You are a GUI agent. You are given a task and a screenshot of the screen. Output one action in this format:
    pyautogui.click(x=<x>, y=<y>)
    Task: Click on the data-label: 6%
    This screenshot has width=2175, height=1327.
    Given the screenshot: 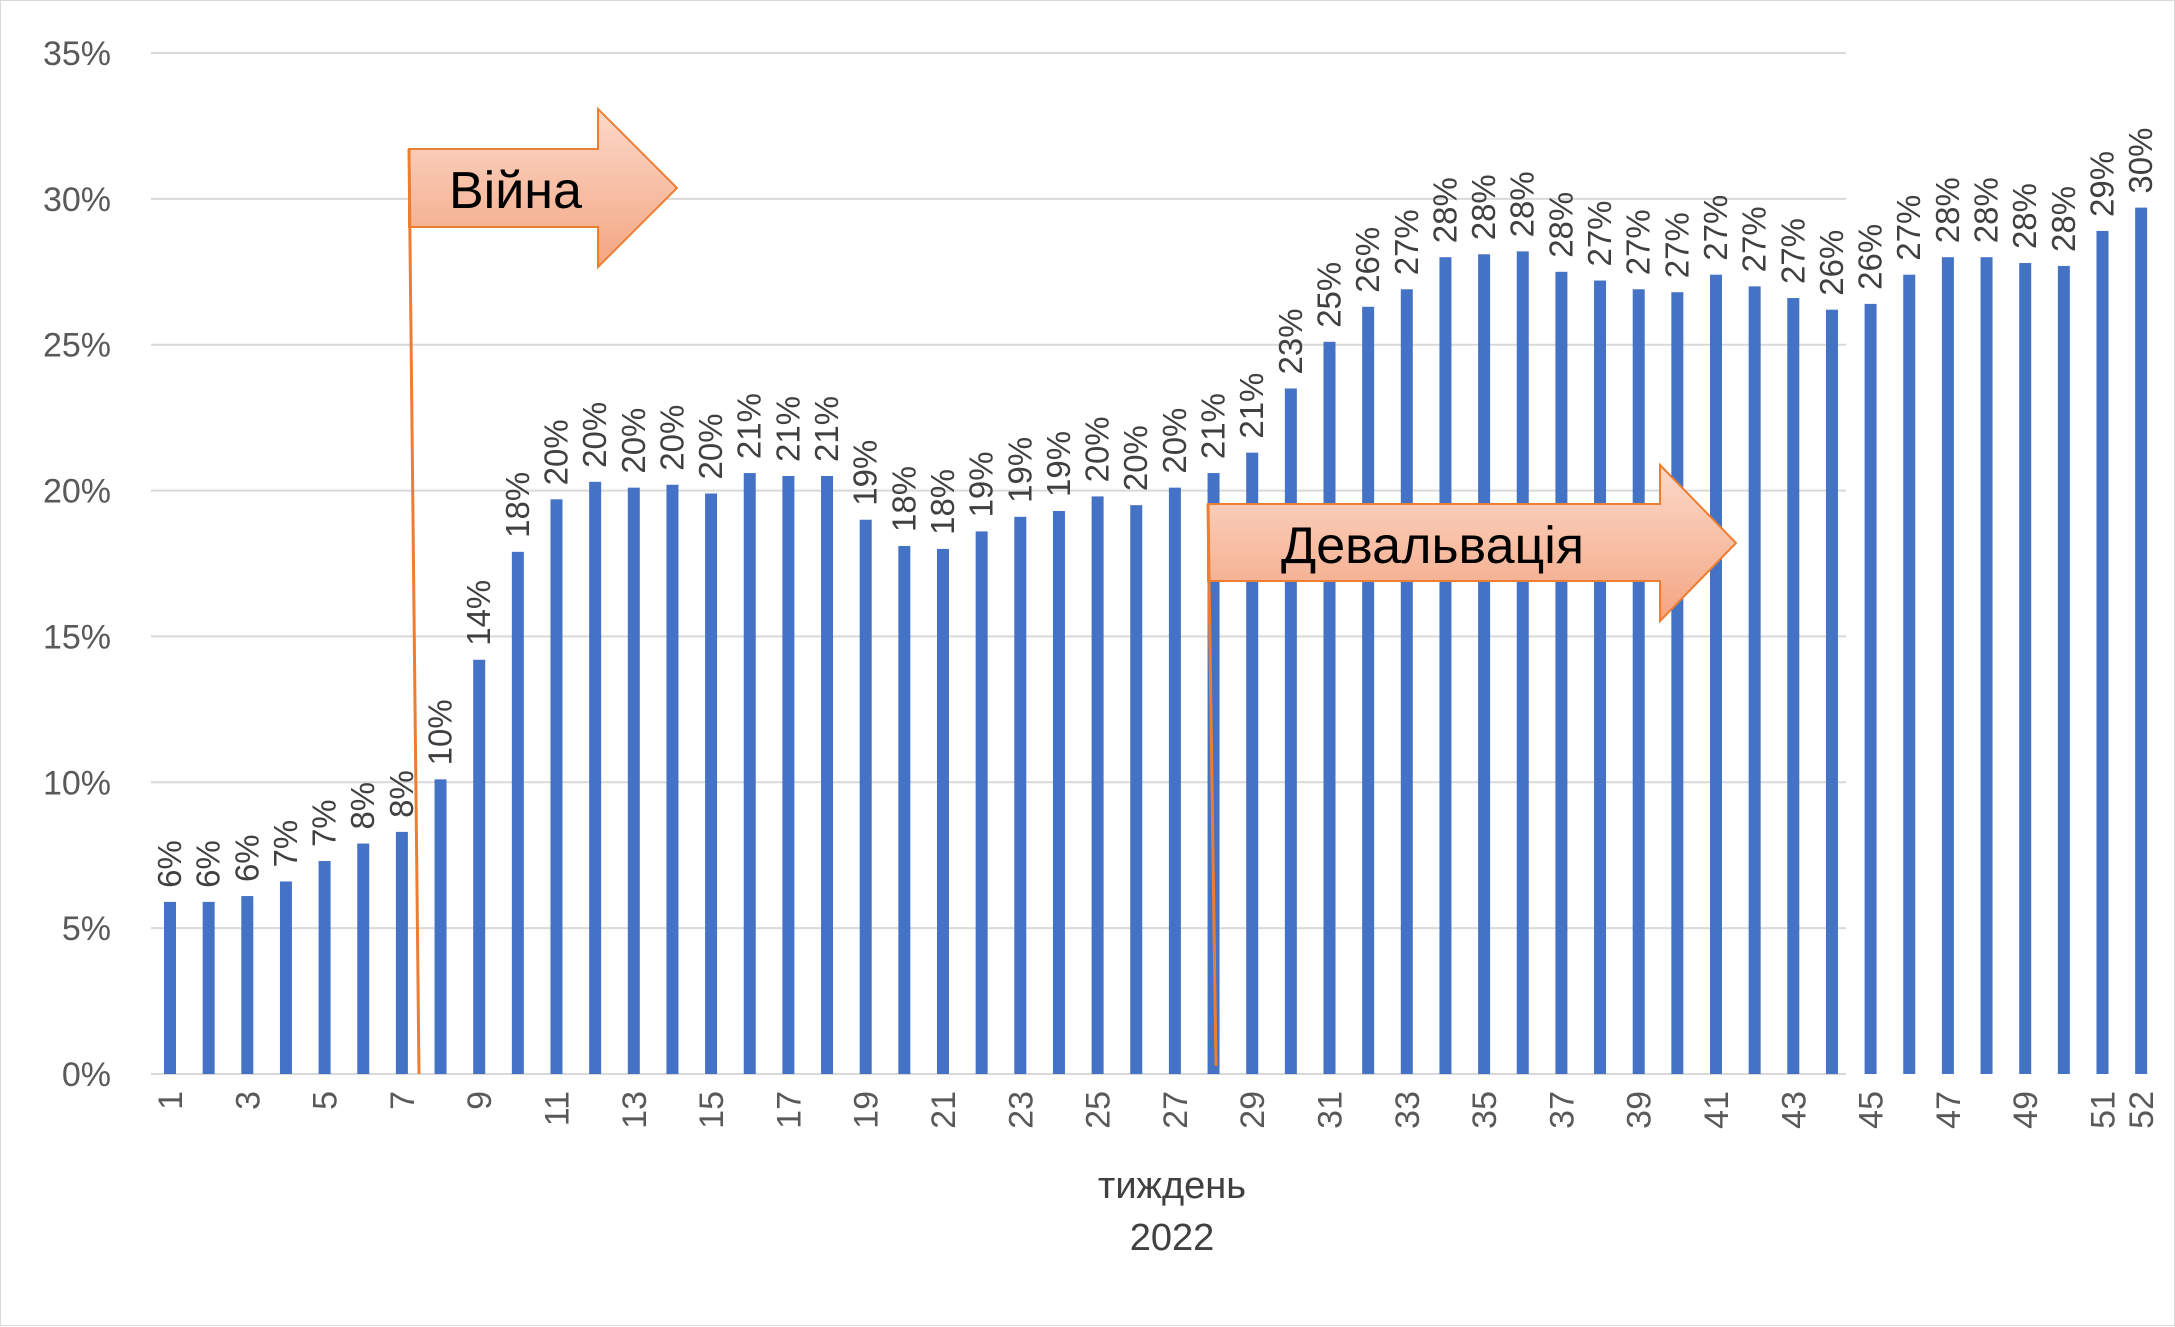 What is the action you would take?
    pyautogui.click(x=208, y=864)
    